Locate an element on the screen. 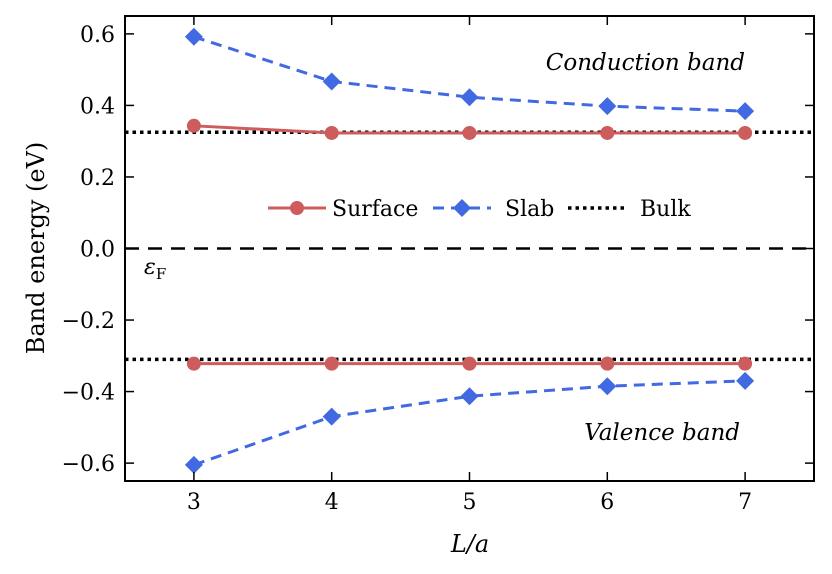 Image resolution: width=832 pixels, height=574 pixels. conduction-band-annotation: Conduction band is located at coordinates (645, 63).